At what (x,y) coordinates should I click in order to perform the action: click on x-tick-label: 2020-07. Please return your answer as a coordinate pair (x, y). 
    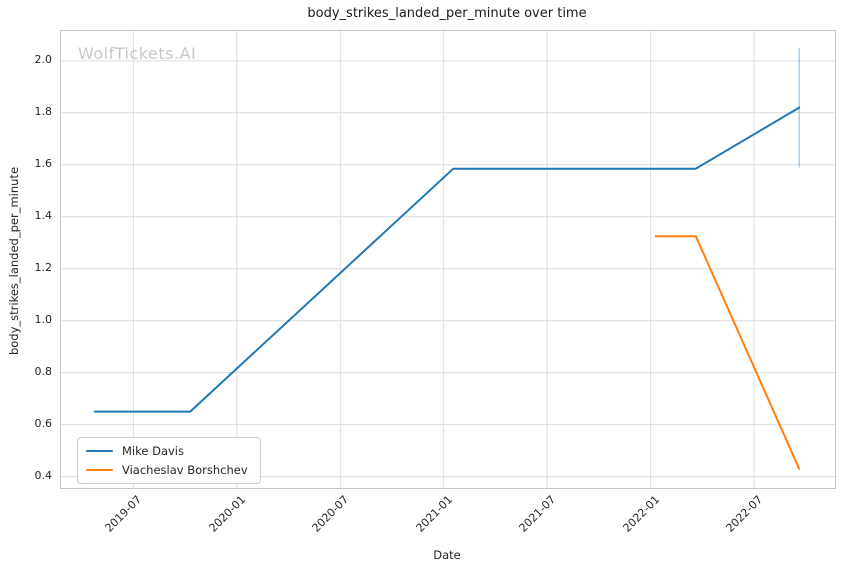
    Looking at the image, I should click on (330, 514).